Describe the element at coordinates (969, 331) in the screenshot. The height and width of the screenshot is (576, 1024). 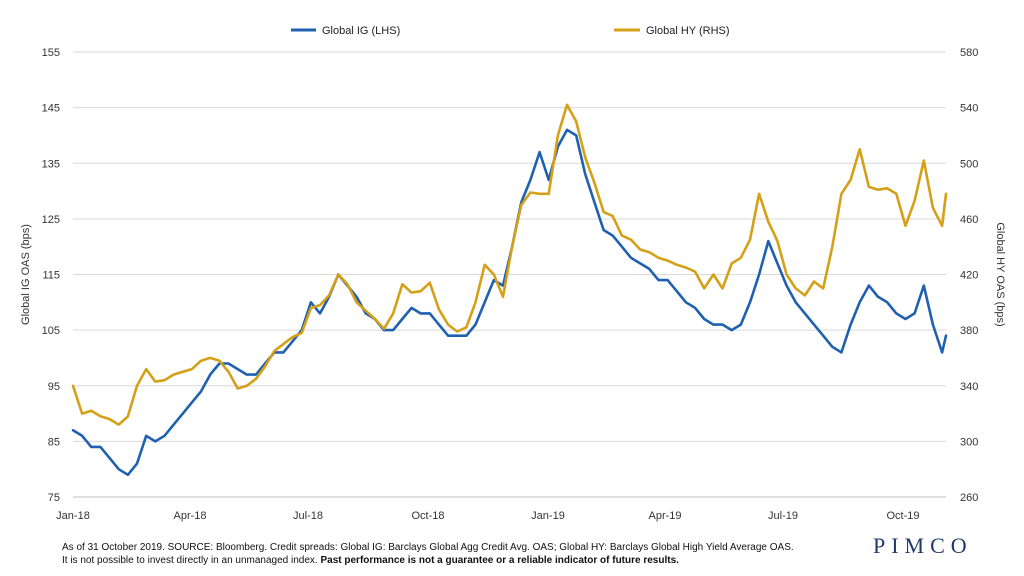
I see `y-right-tick-label: 380` at that location.